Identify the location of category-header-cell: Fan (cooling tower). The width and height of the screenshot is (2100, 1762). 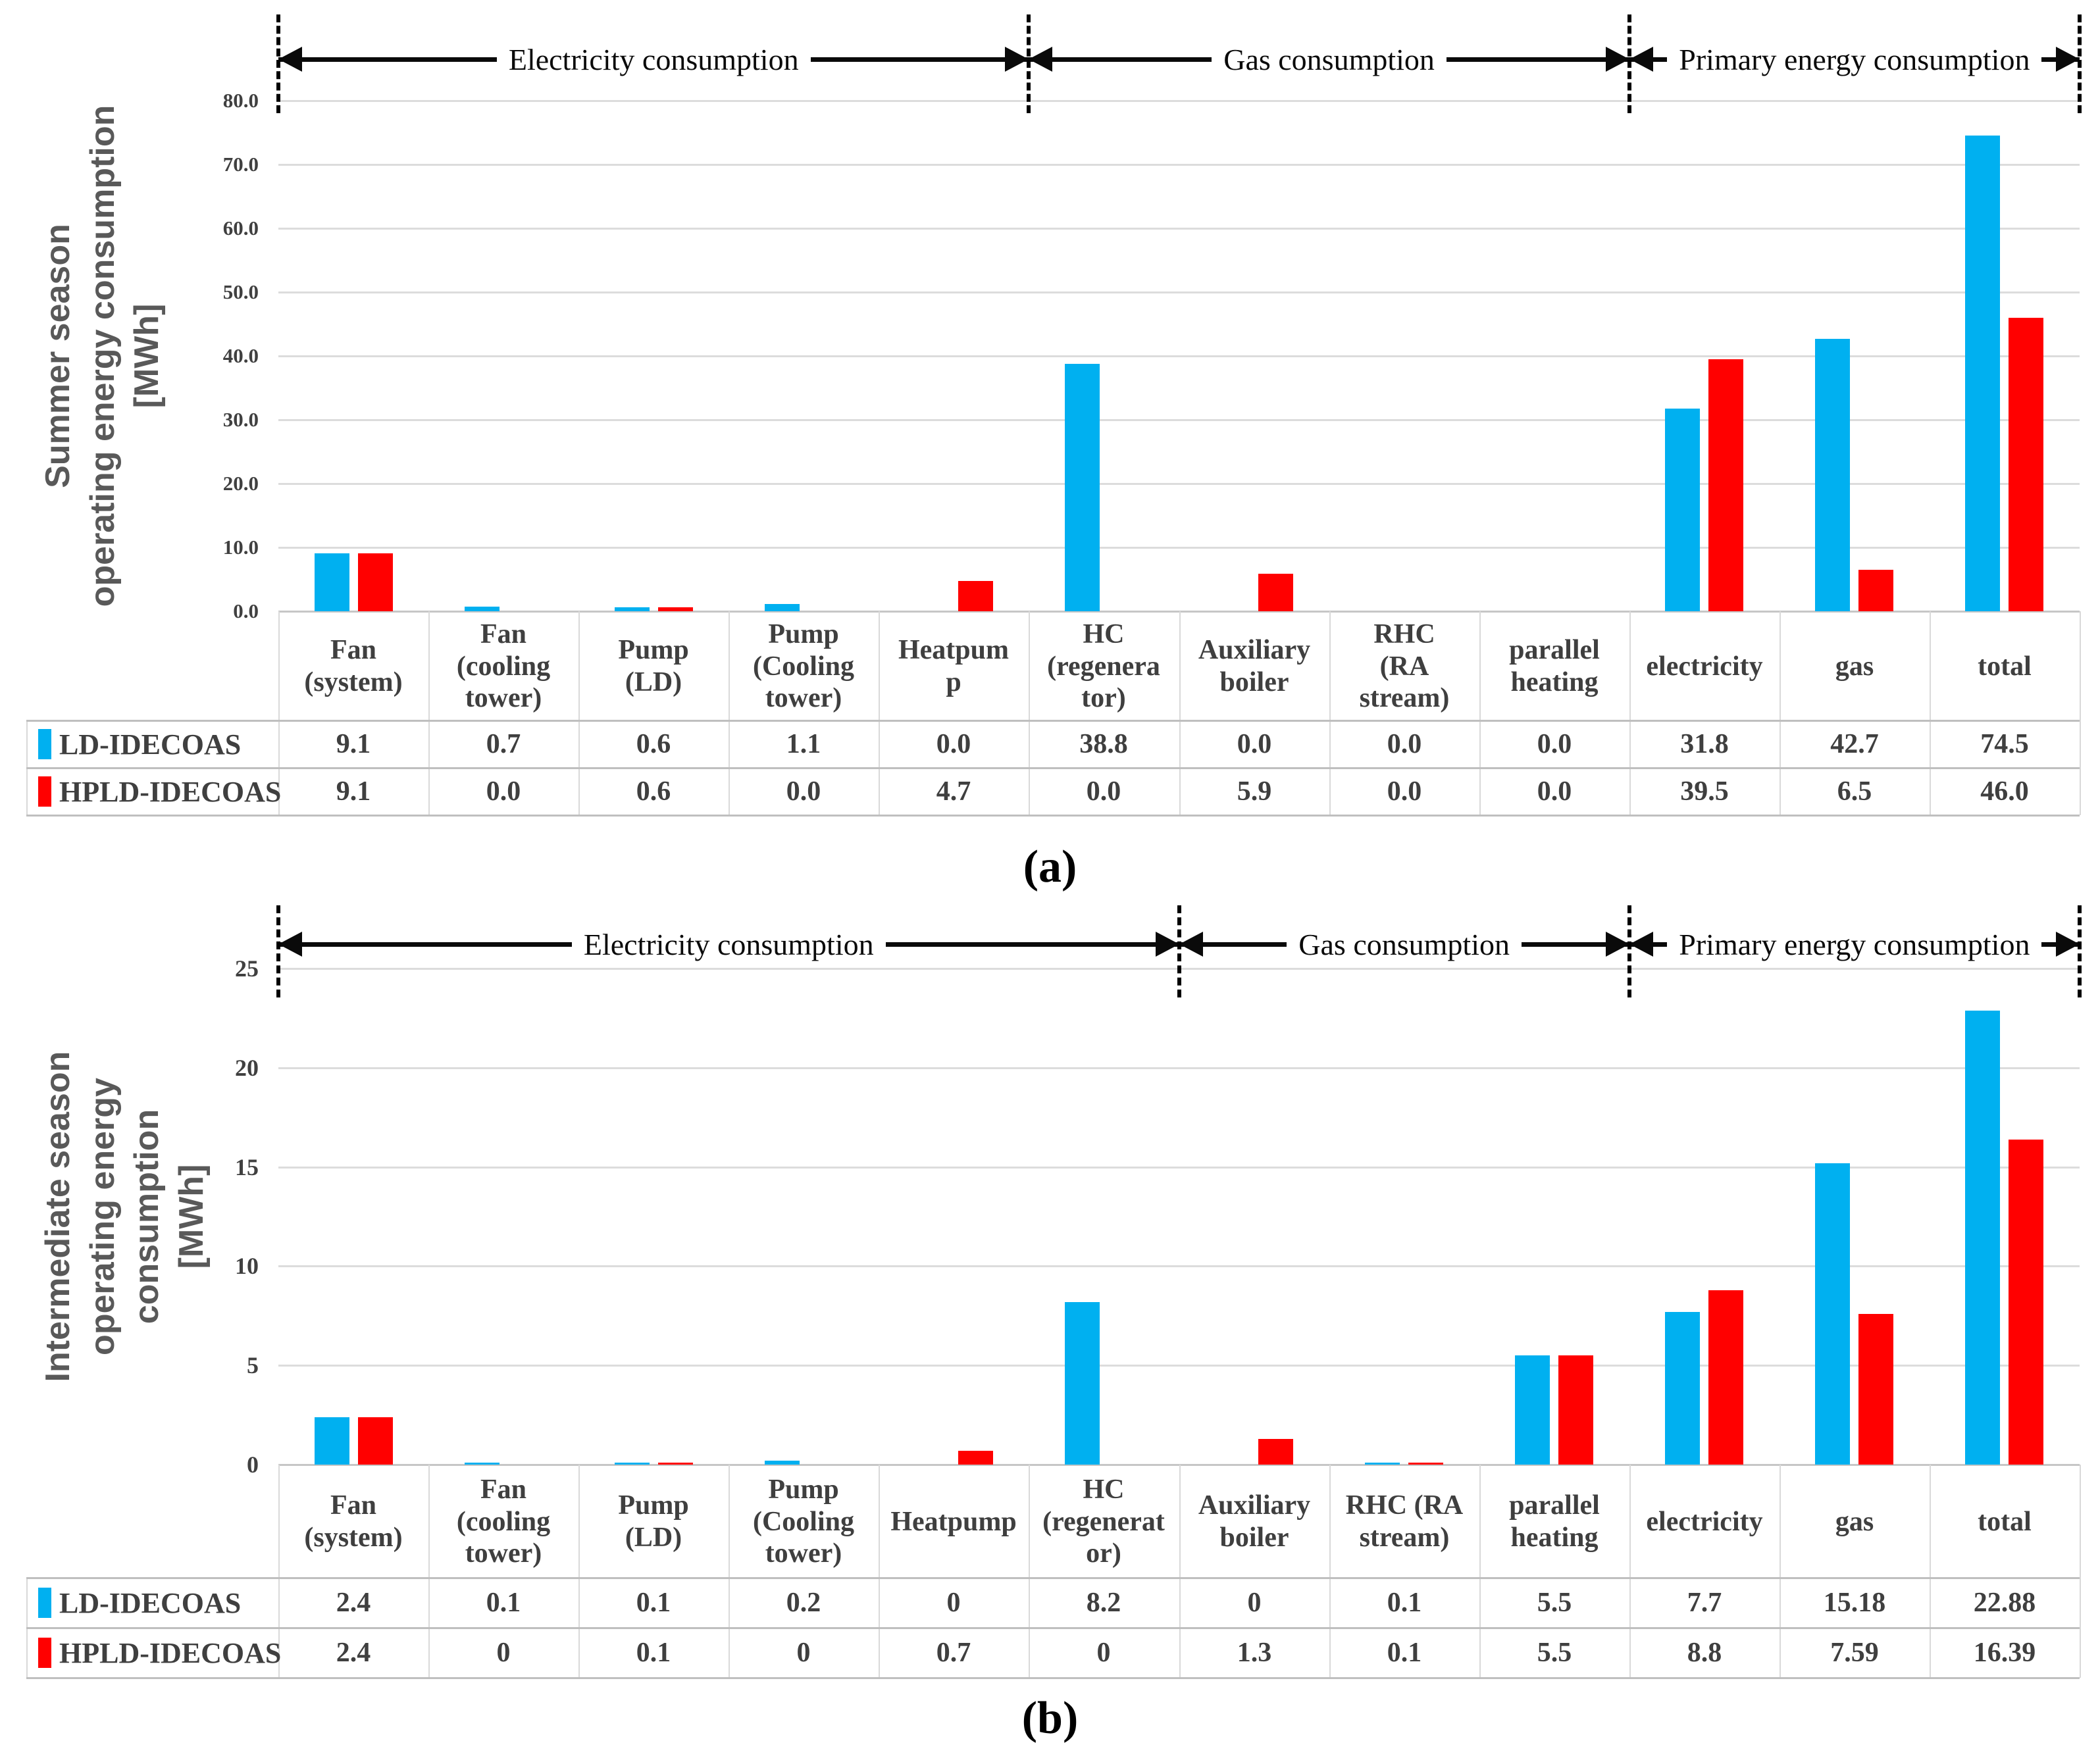
(503, 1521).